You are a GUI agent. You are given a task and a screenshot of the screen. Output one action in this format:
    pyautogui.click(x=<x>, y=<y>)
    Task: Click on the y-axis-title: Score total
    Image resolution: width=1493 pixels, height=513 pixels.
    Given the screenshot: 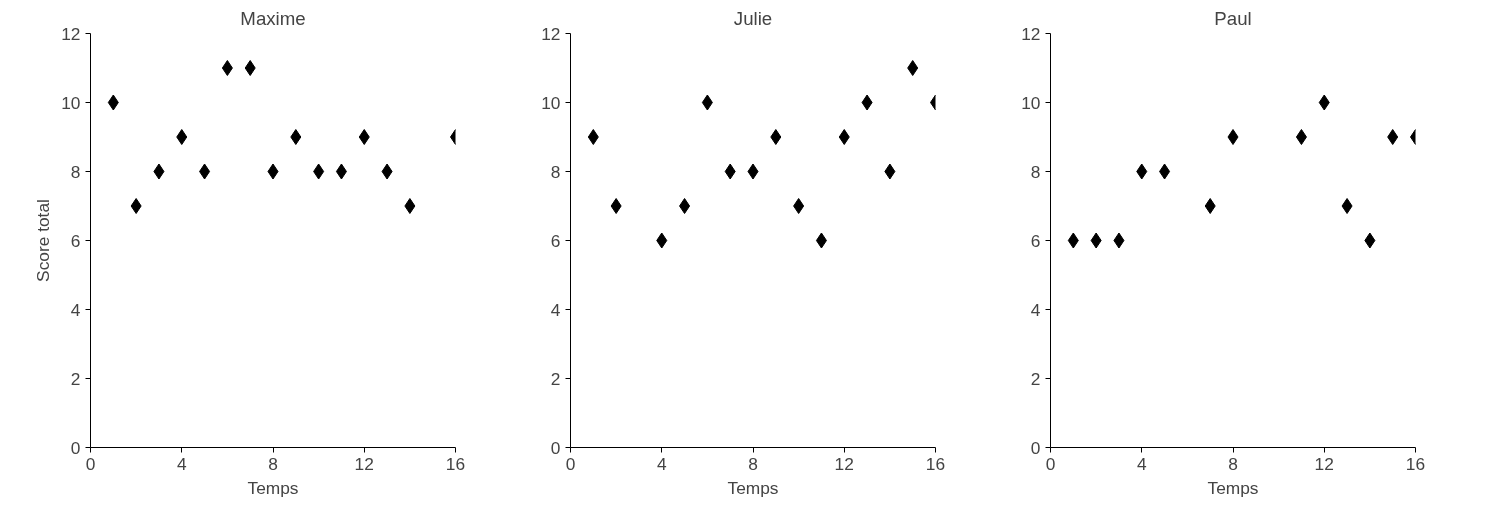 What is the action you would take?
    pyautogui.click(x=43, y=240)
    